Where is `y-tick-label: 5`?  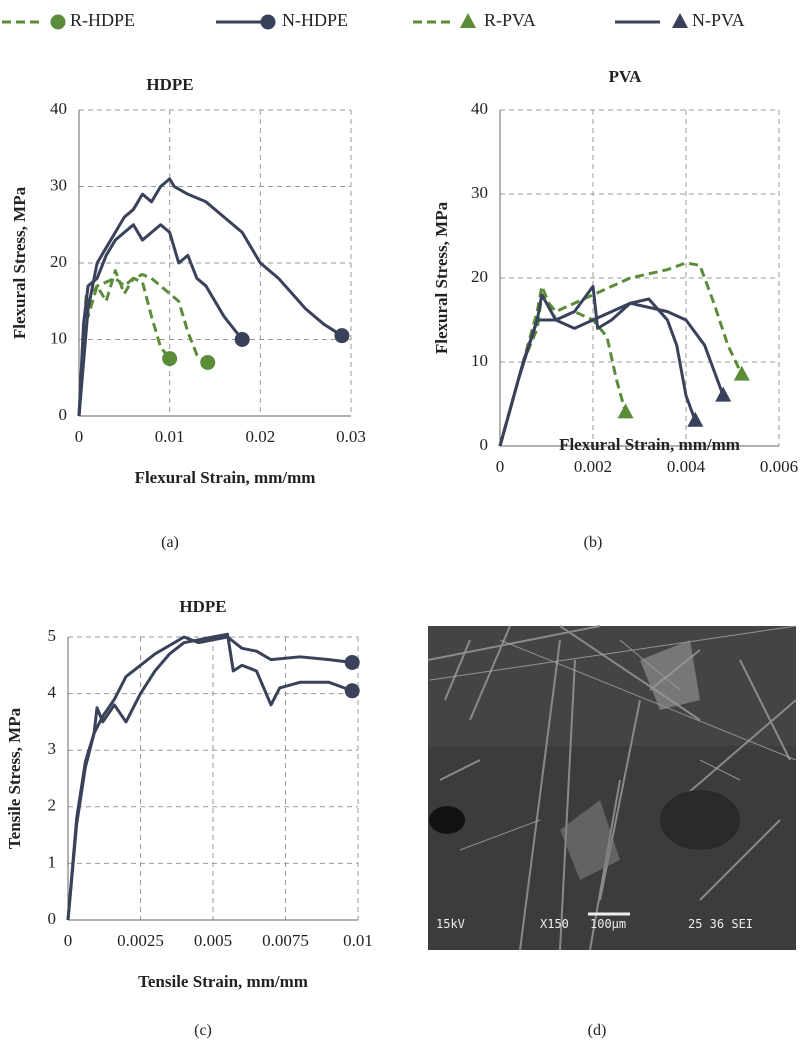
y-tick-label: 5 is located at coordinates (52, 635).